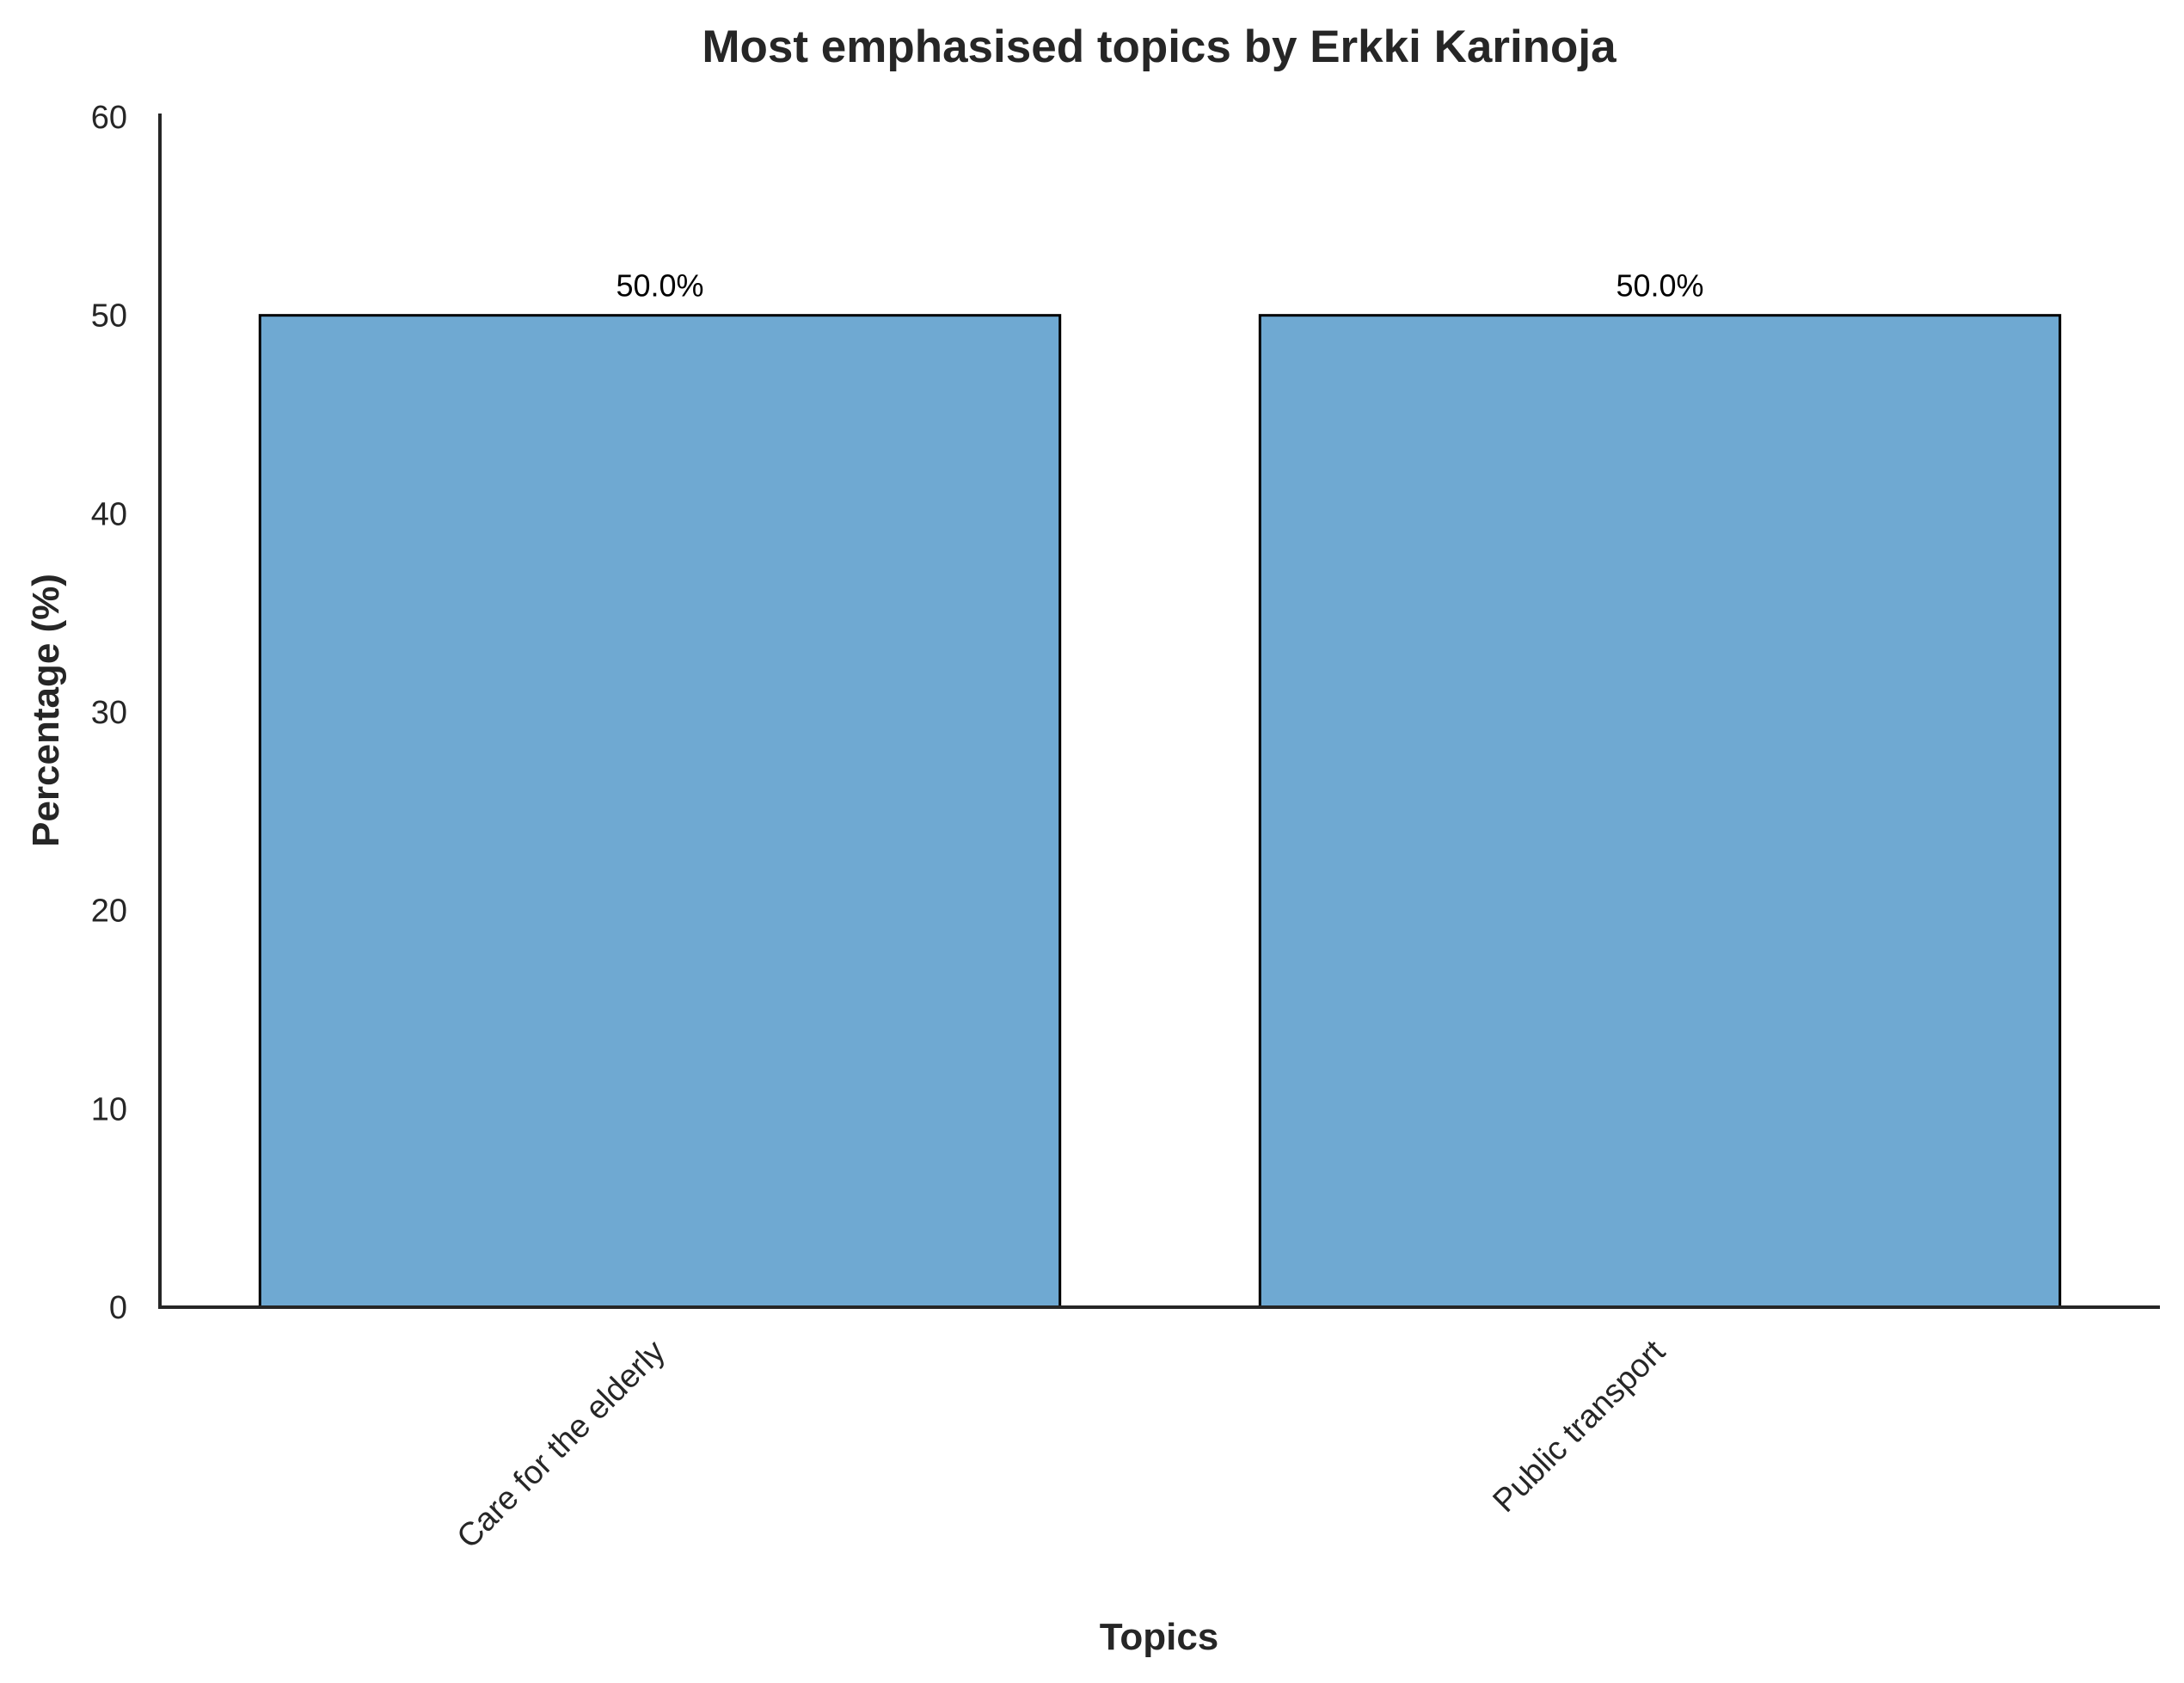 The image size is (2184, 1683). What do you see at coordinates (1159, 47) in the screenshot?
I see `chart-title: Most emphasised topics by Erkki Karinoja` at bounding box center [1159, 47].